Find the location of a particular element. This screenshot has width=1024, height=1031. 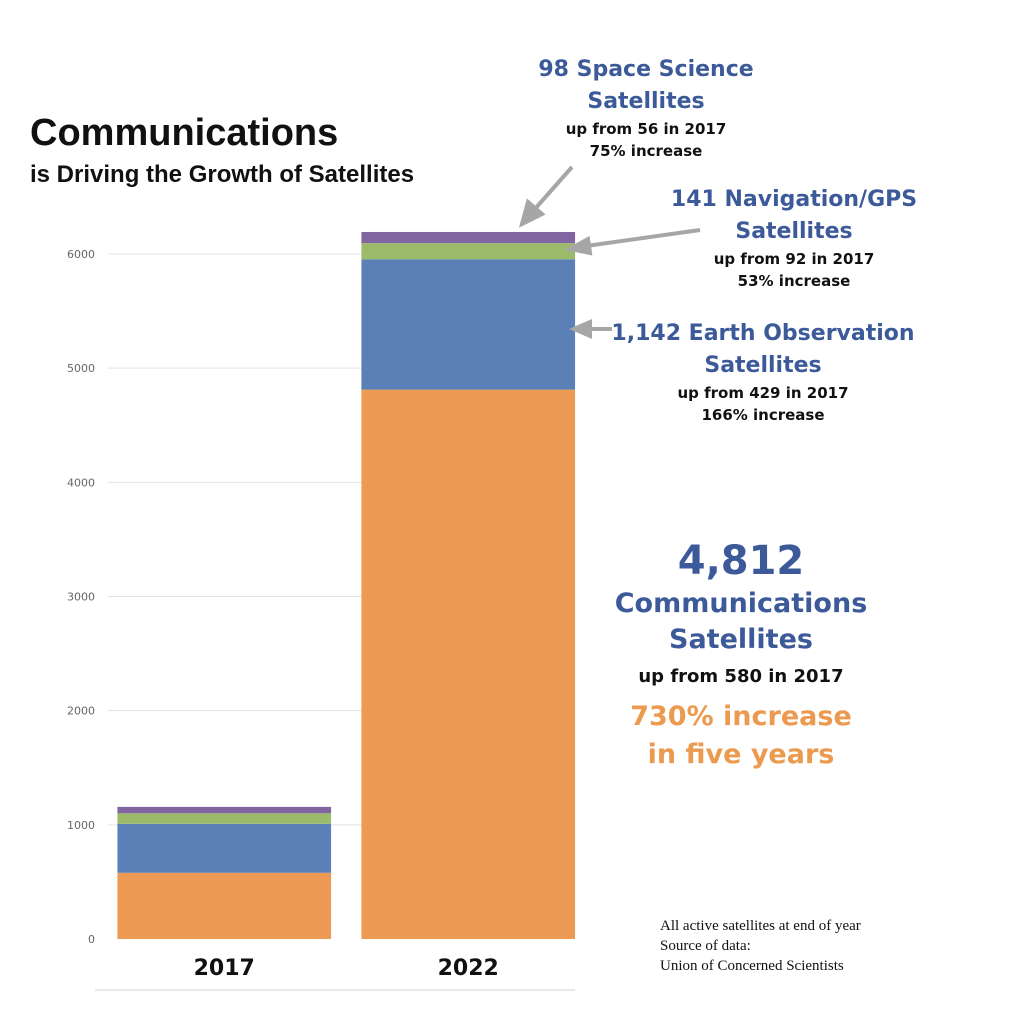

bar-2017-navigation-gps is located at coordinates (224, 818).